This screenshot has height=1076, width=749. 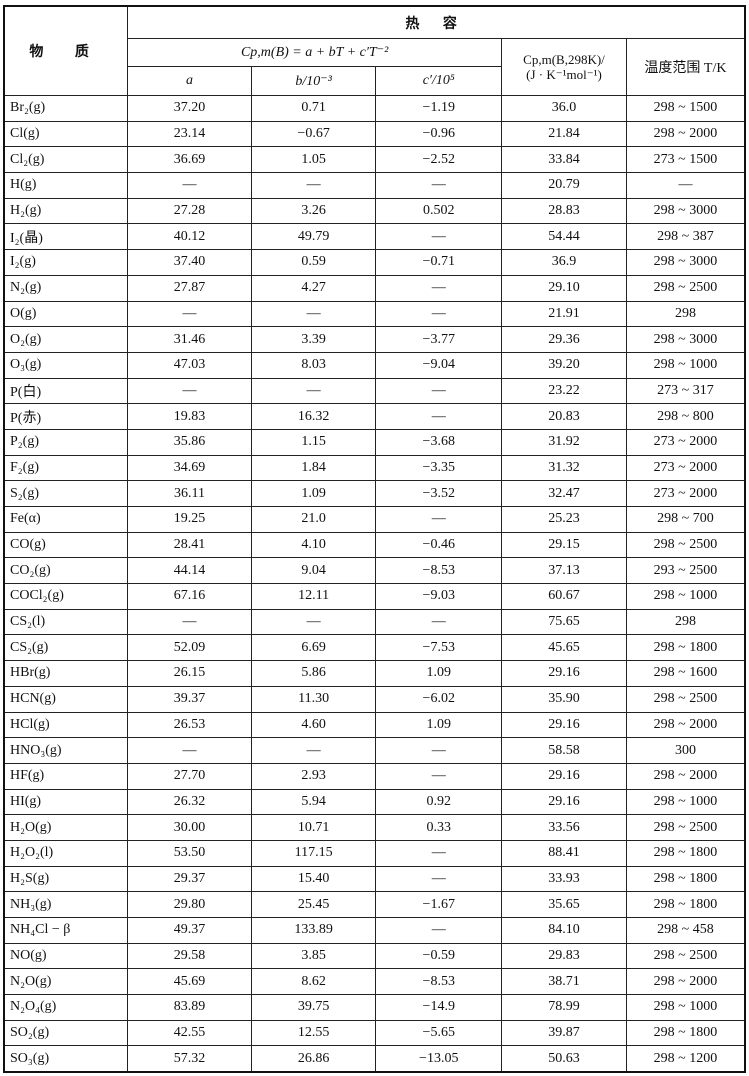 I want to click on cell-cp298: 21.91, so click(x=564, y=314).